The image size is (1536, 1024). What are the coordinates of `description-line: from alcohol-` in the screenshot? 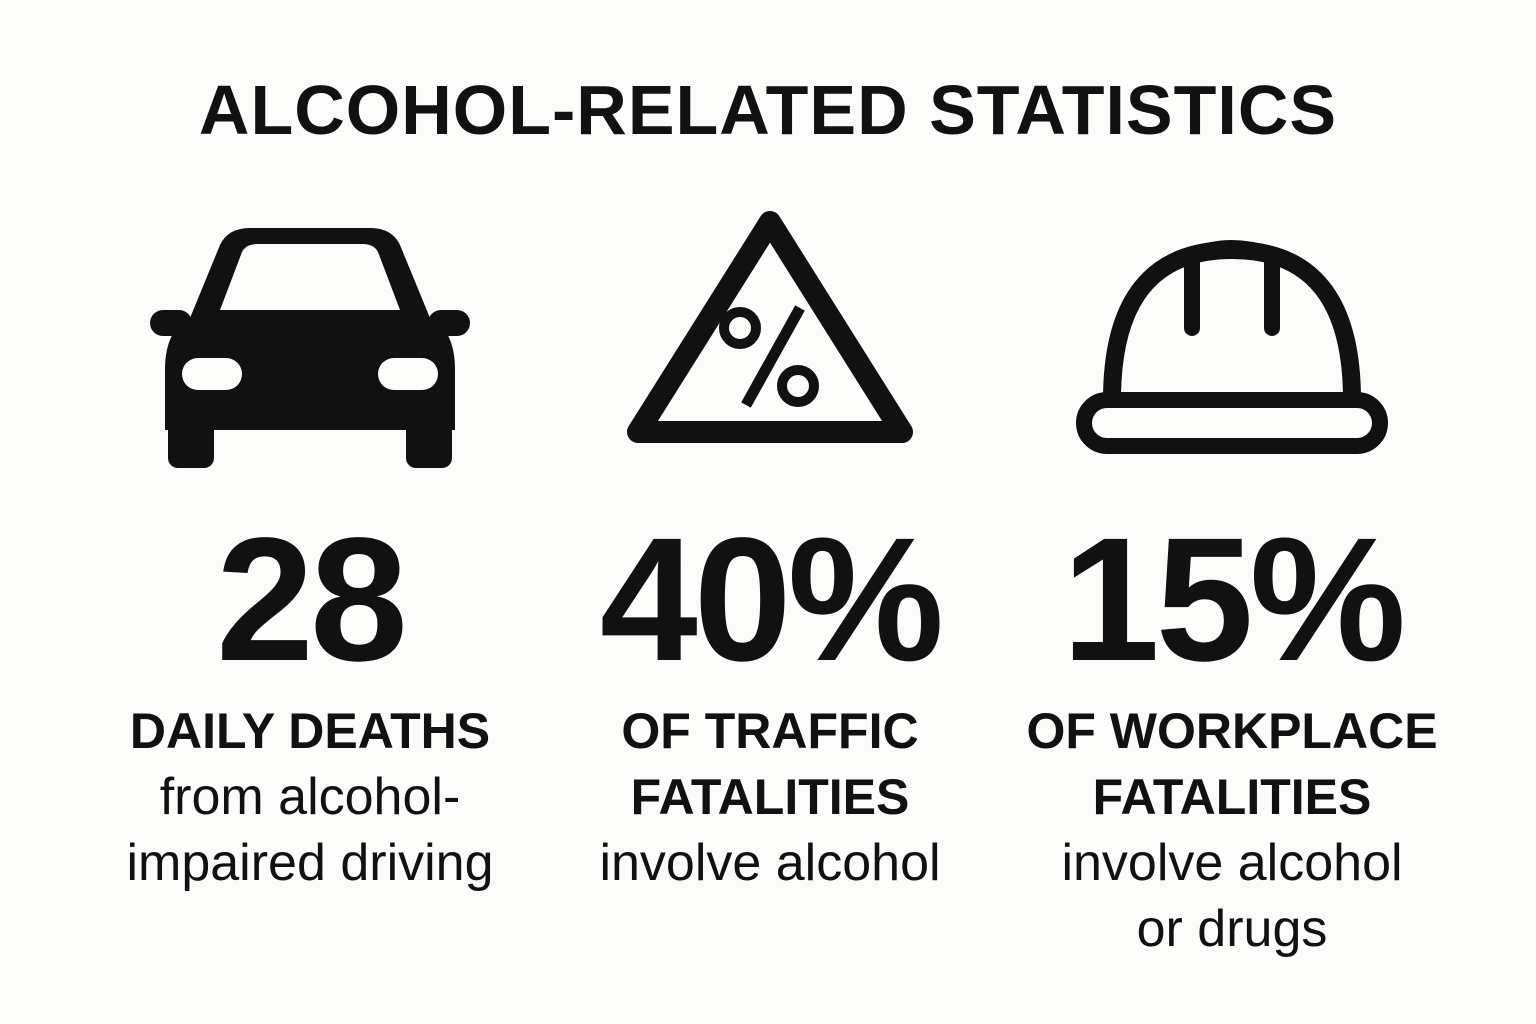 It's located at (310, 797).